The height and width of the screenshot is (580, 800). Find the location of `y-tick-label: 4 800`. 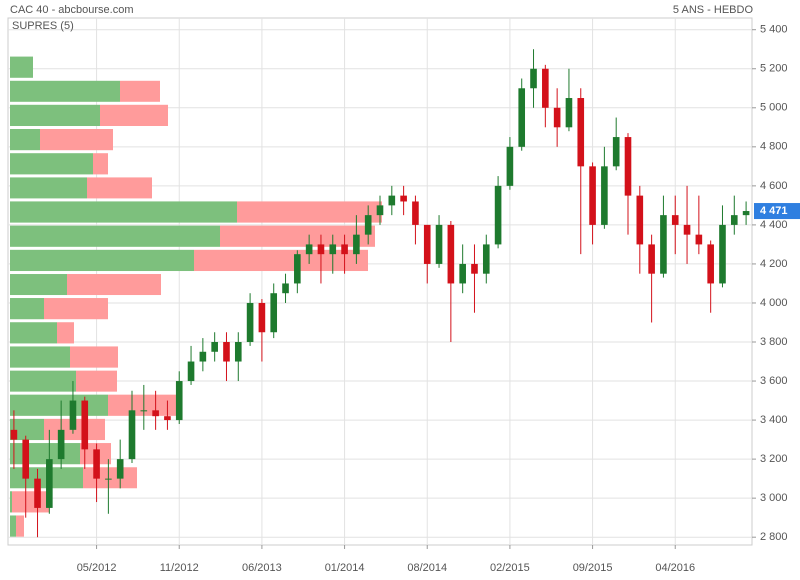

y-tick-label: 4 800 is located at coordinates (774, 147).